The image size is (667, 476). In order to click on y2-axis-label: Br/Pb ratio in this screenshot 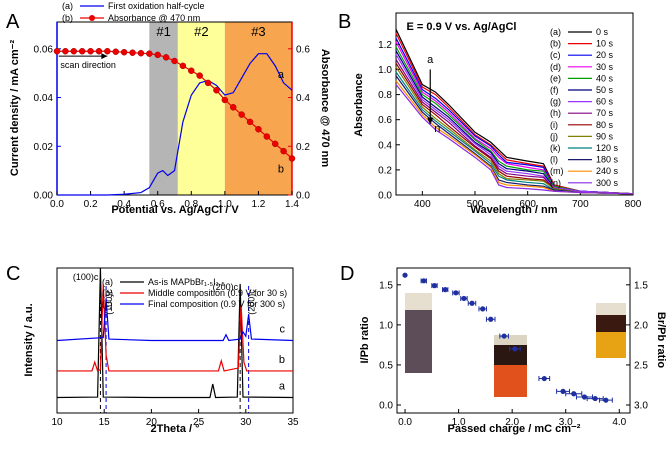, I will do `click(661, 340)`.